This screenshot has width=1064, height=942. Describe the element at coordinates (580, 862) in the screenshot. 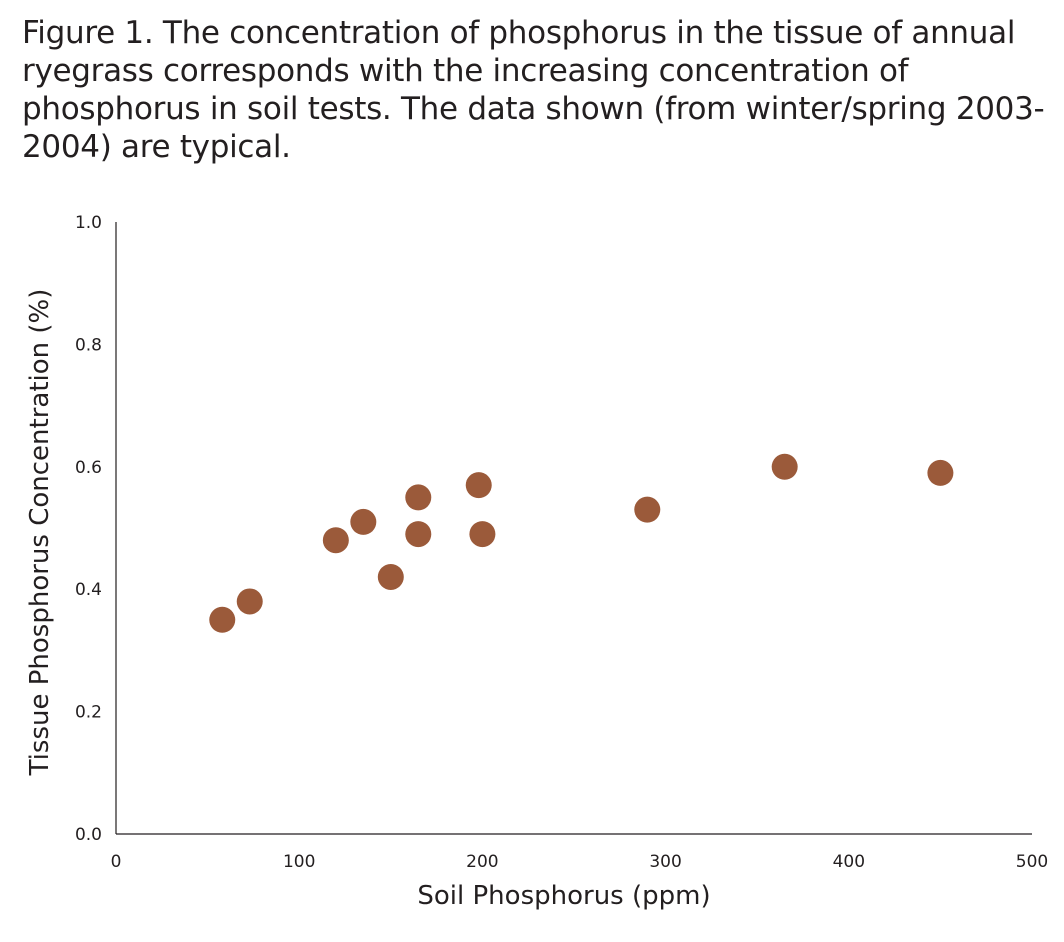

I see `x-tick-labels: 0 100 200 300 400 500` at that location.